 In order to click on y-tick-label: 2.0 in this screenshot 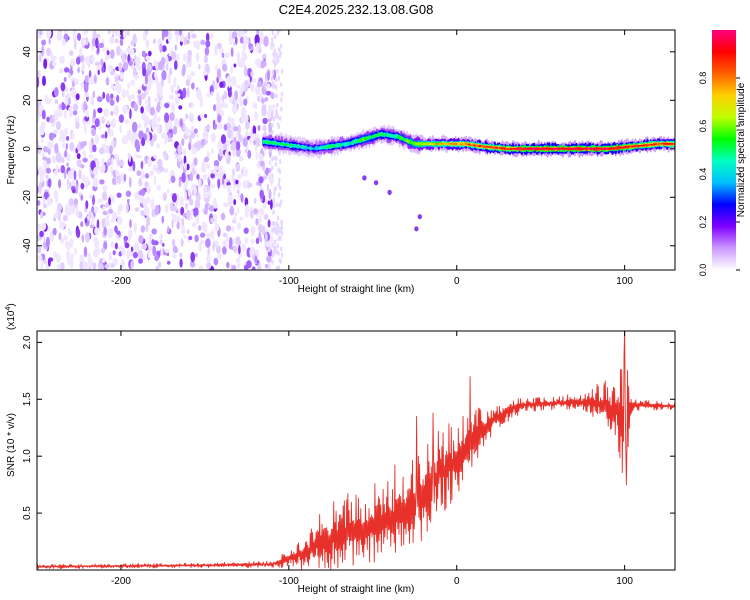, I will do `click(27, 342)`.